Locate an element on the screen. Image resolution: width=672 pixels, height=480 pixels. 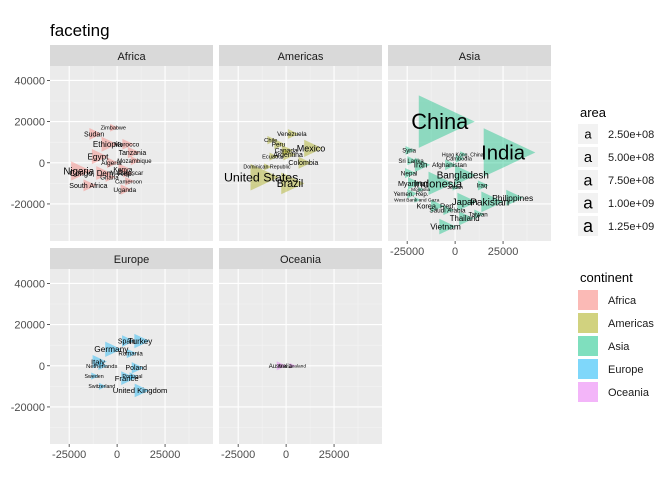
point-label: Italy is located at coordinates (98, 361).